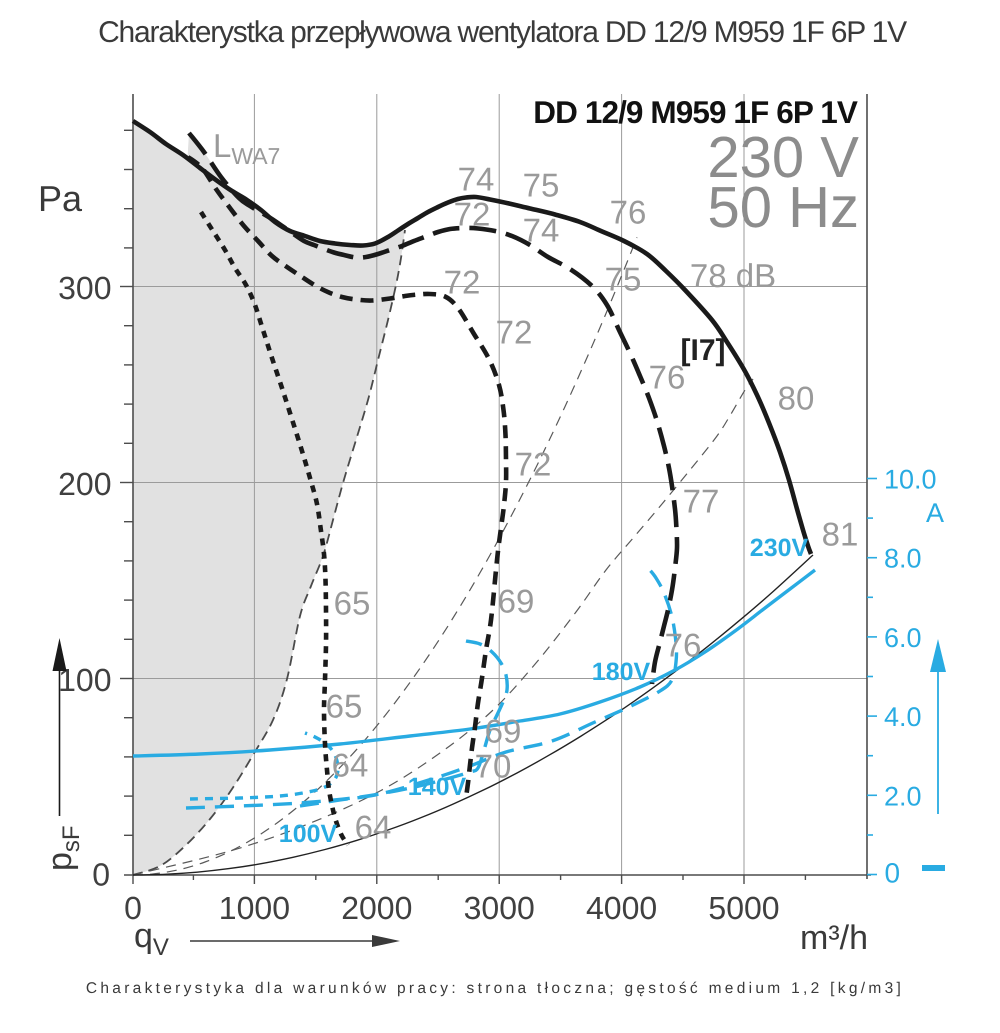  I want to click on svg-text: 300, so click(84, 288).